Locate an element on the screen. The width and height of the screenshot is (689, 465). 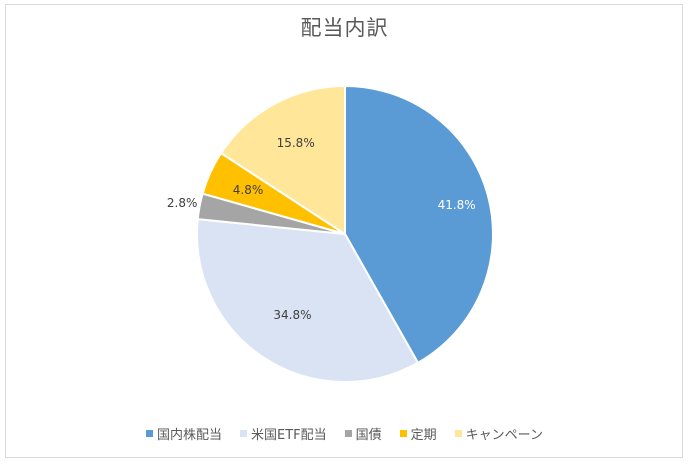
legend-label: 国内株配当 is located at coordinates (189, 435).